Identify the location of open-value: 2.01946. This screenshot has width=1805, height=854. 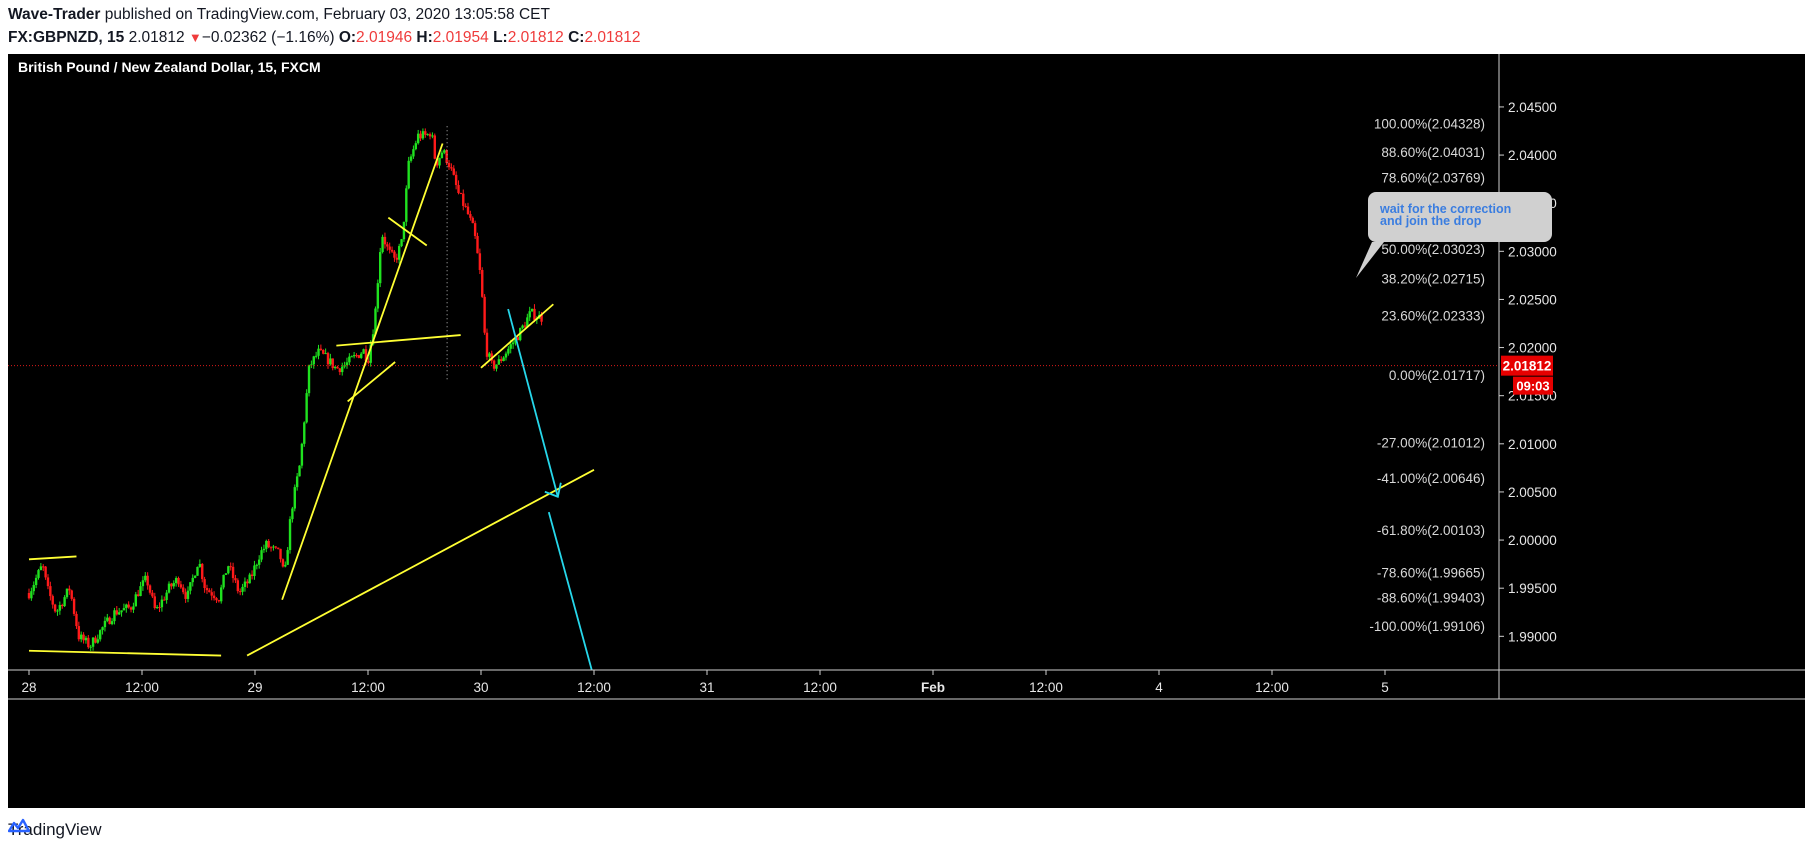
(384, 37).